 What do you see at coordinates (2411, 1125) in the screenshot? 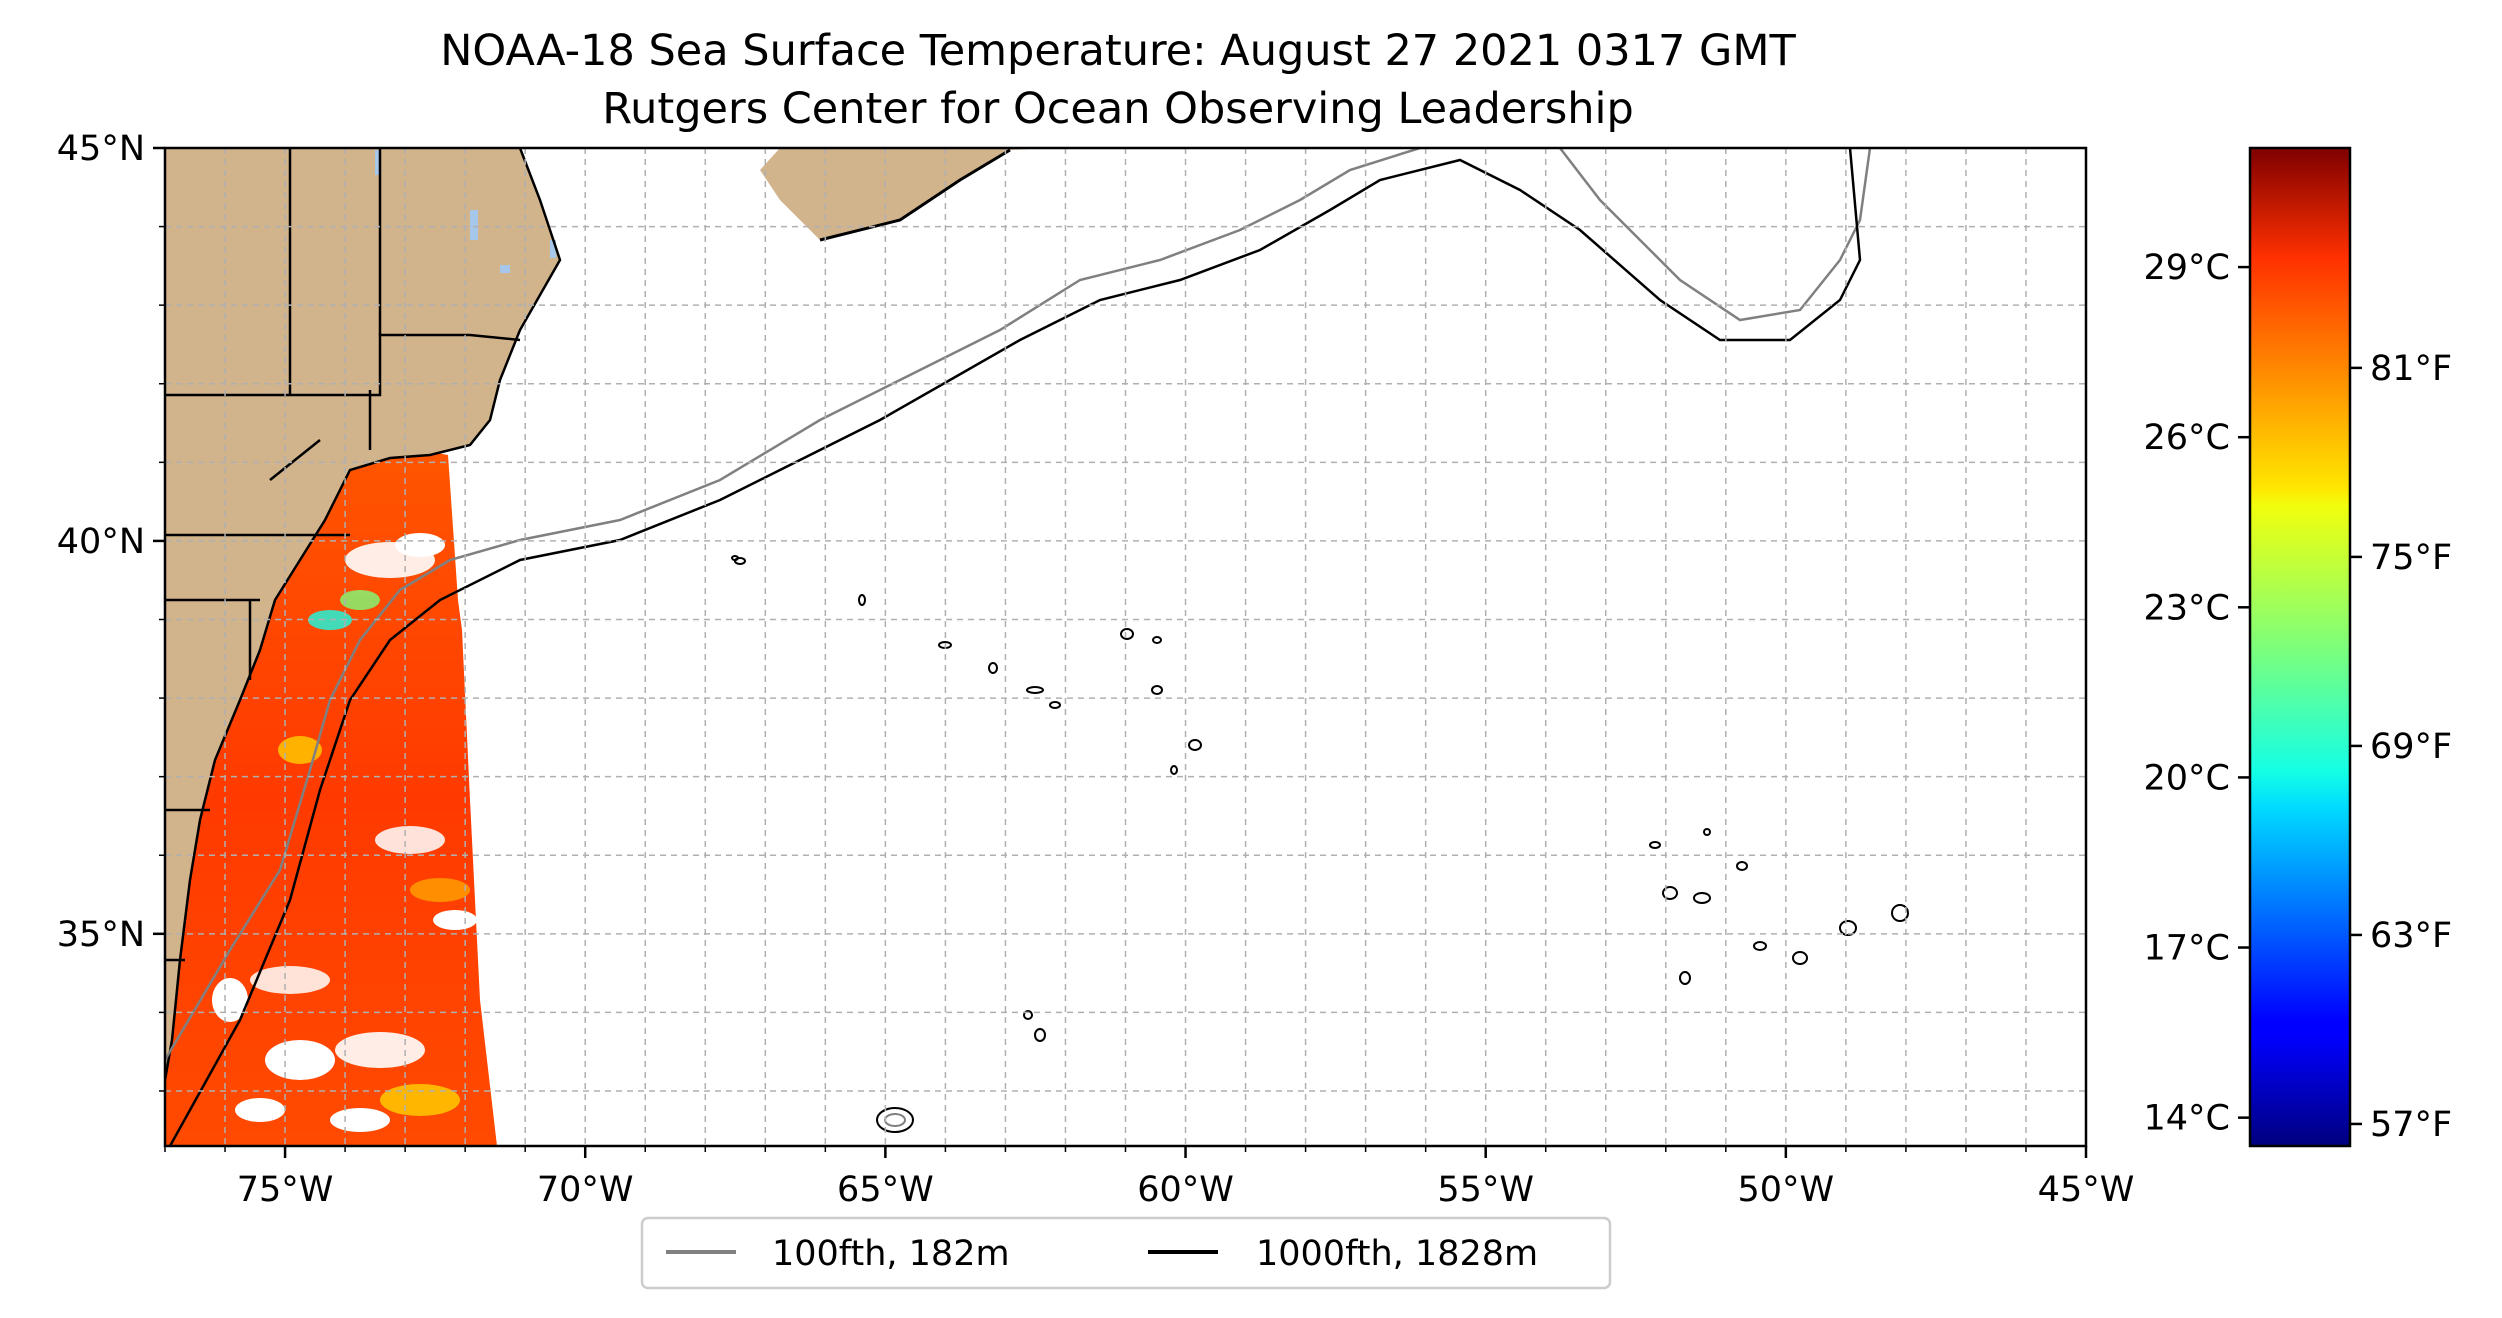
I see `fahrenheit-tick-label: 57°F` at bounding box center [2411, 1125].